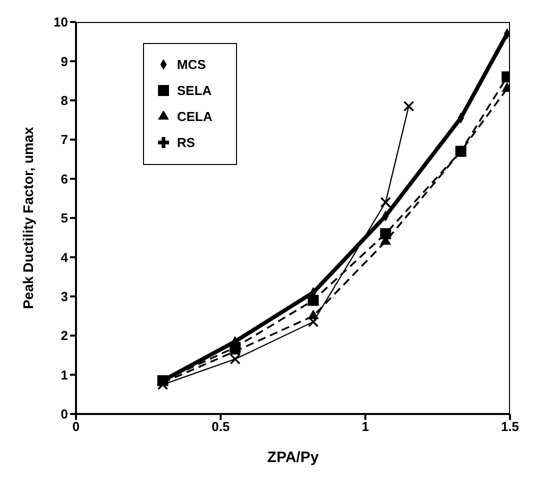 This screenshot has height=482, width=535. Describe the element at coordinates (186, 142) in the screenshot. I see `legend-label: RS` at that location.